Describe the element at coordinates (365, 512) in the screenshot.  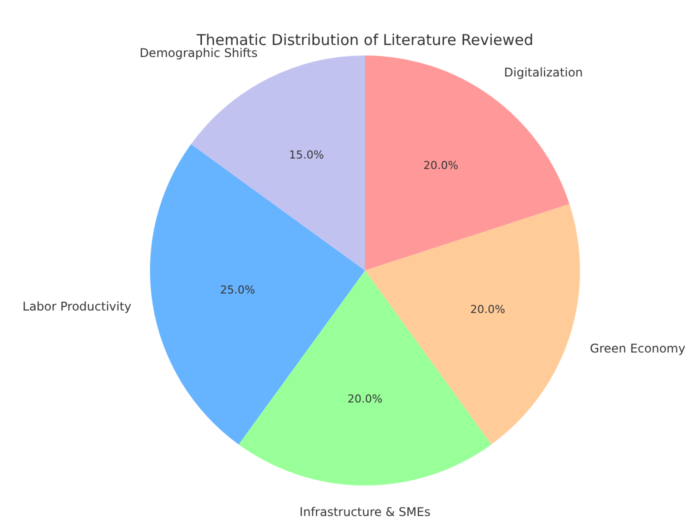
I see `slice-label: Infrastructure & SMEs` at that location.